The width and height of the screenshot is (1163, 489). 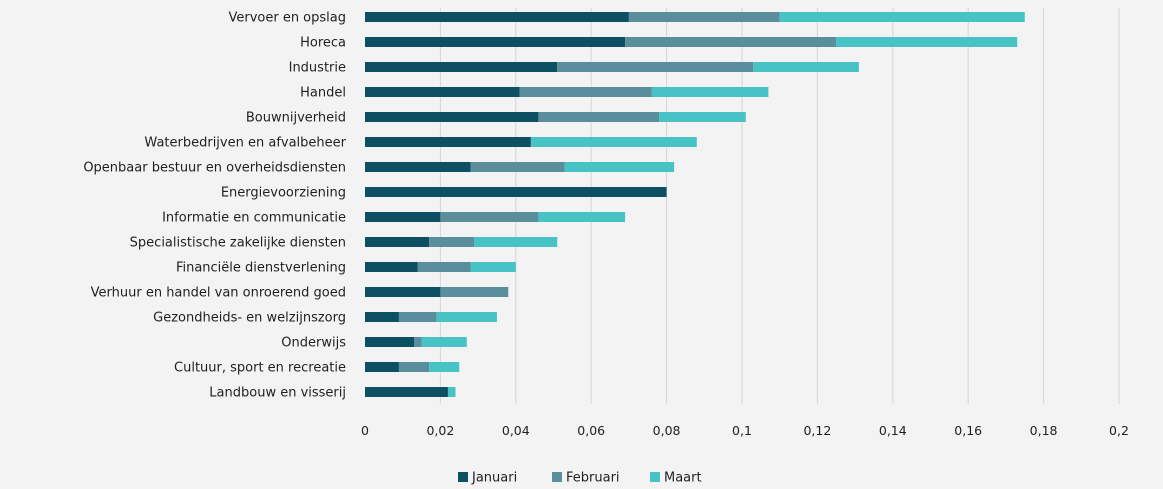 I want to click on category-label: Cultuur, sport en recreatie, so click(x=260, y=368).